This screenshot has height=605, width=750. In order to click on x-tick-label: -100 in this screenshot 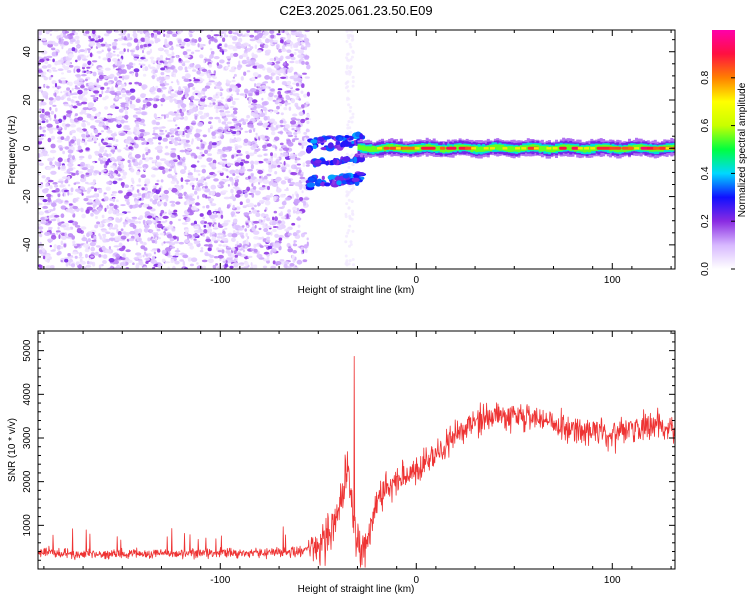, I will do `click(220, 580)`.